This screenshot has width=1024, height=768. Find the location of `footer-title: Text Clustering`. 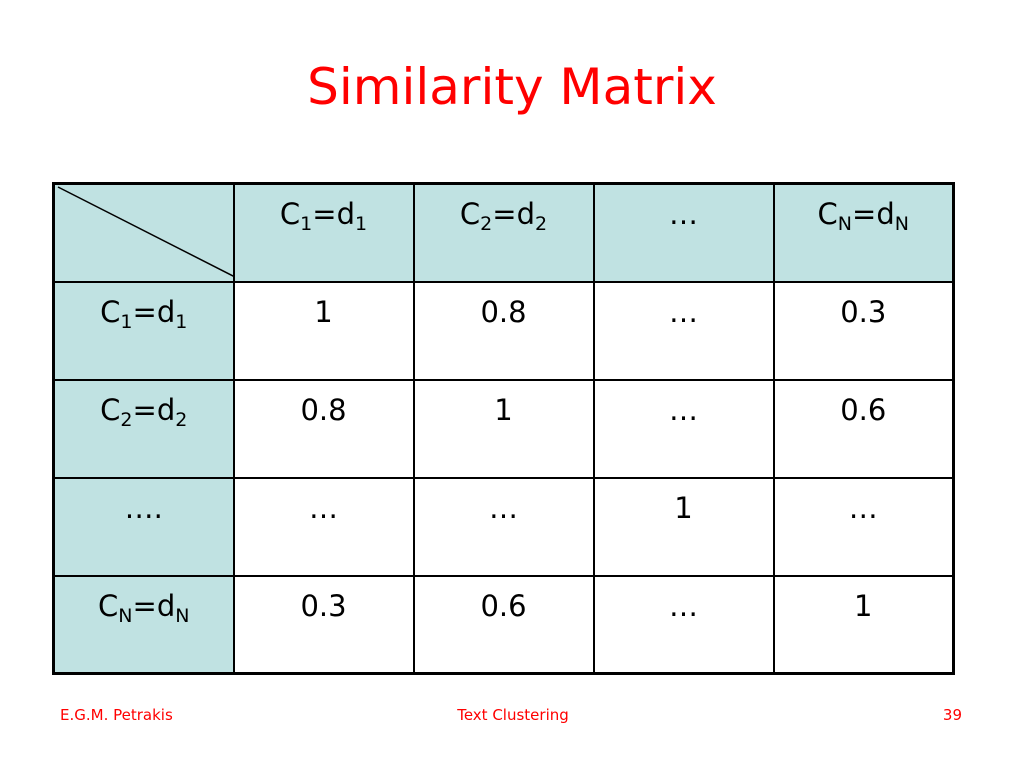

footer-title: Text Clustering is located at coordinates (513, 715).